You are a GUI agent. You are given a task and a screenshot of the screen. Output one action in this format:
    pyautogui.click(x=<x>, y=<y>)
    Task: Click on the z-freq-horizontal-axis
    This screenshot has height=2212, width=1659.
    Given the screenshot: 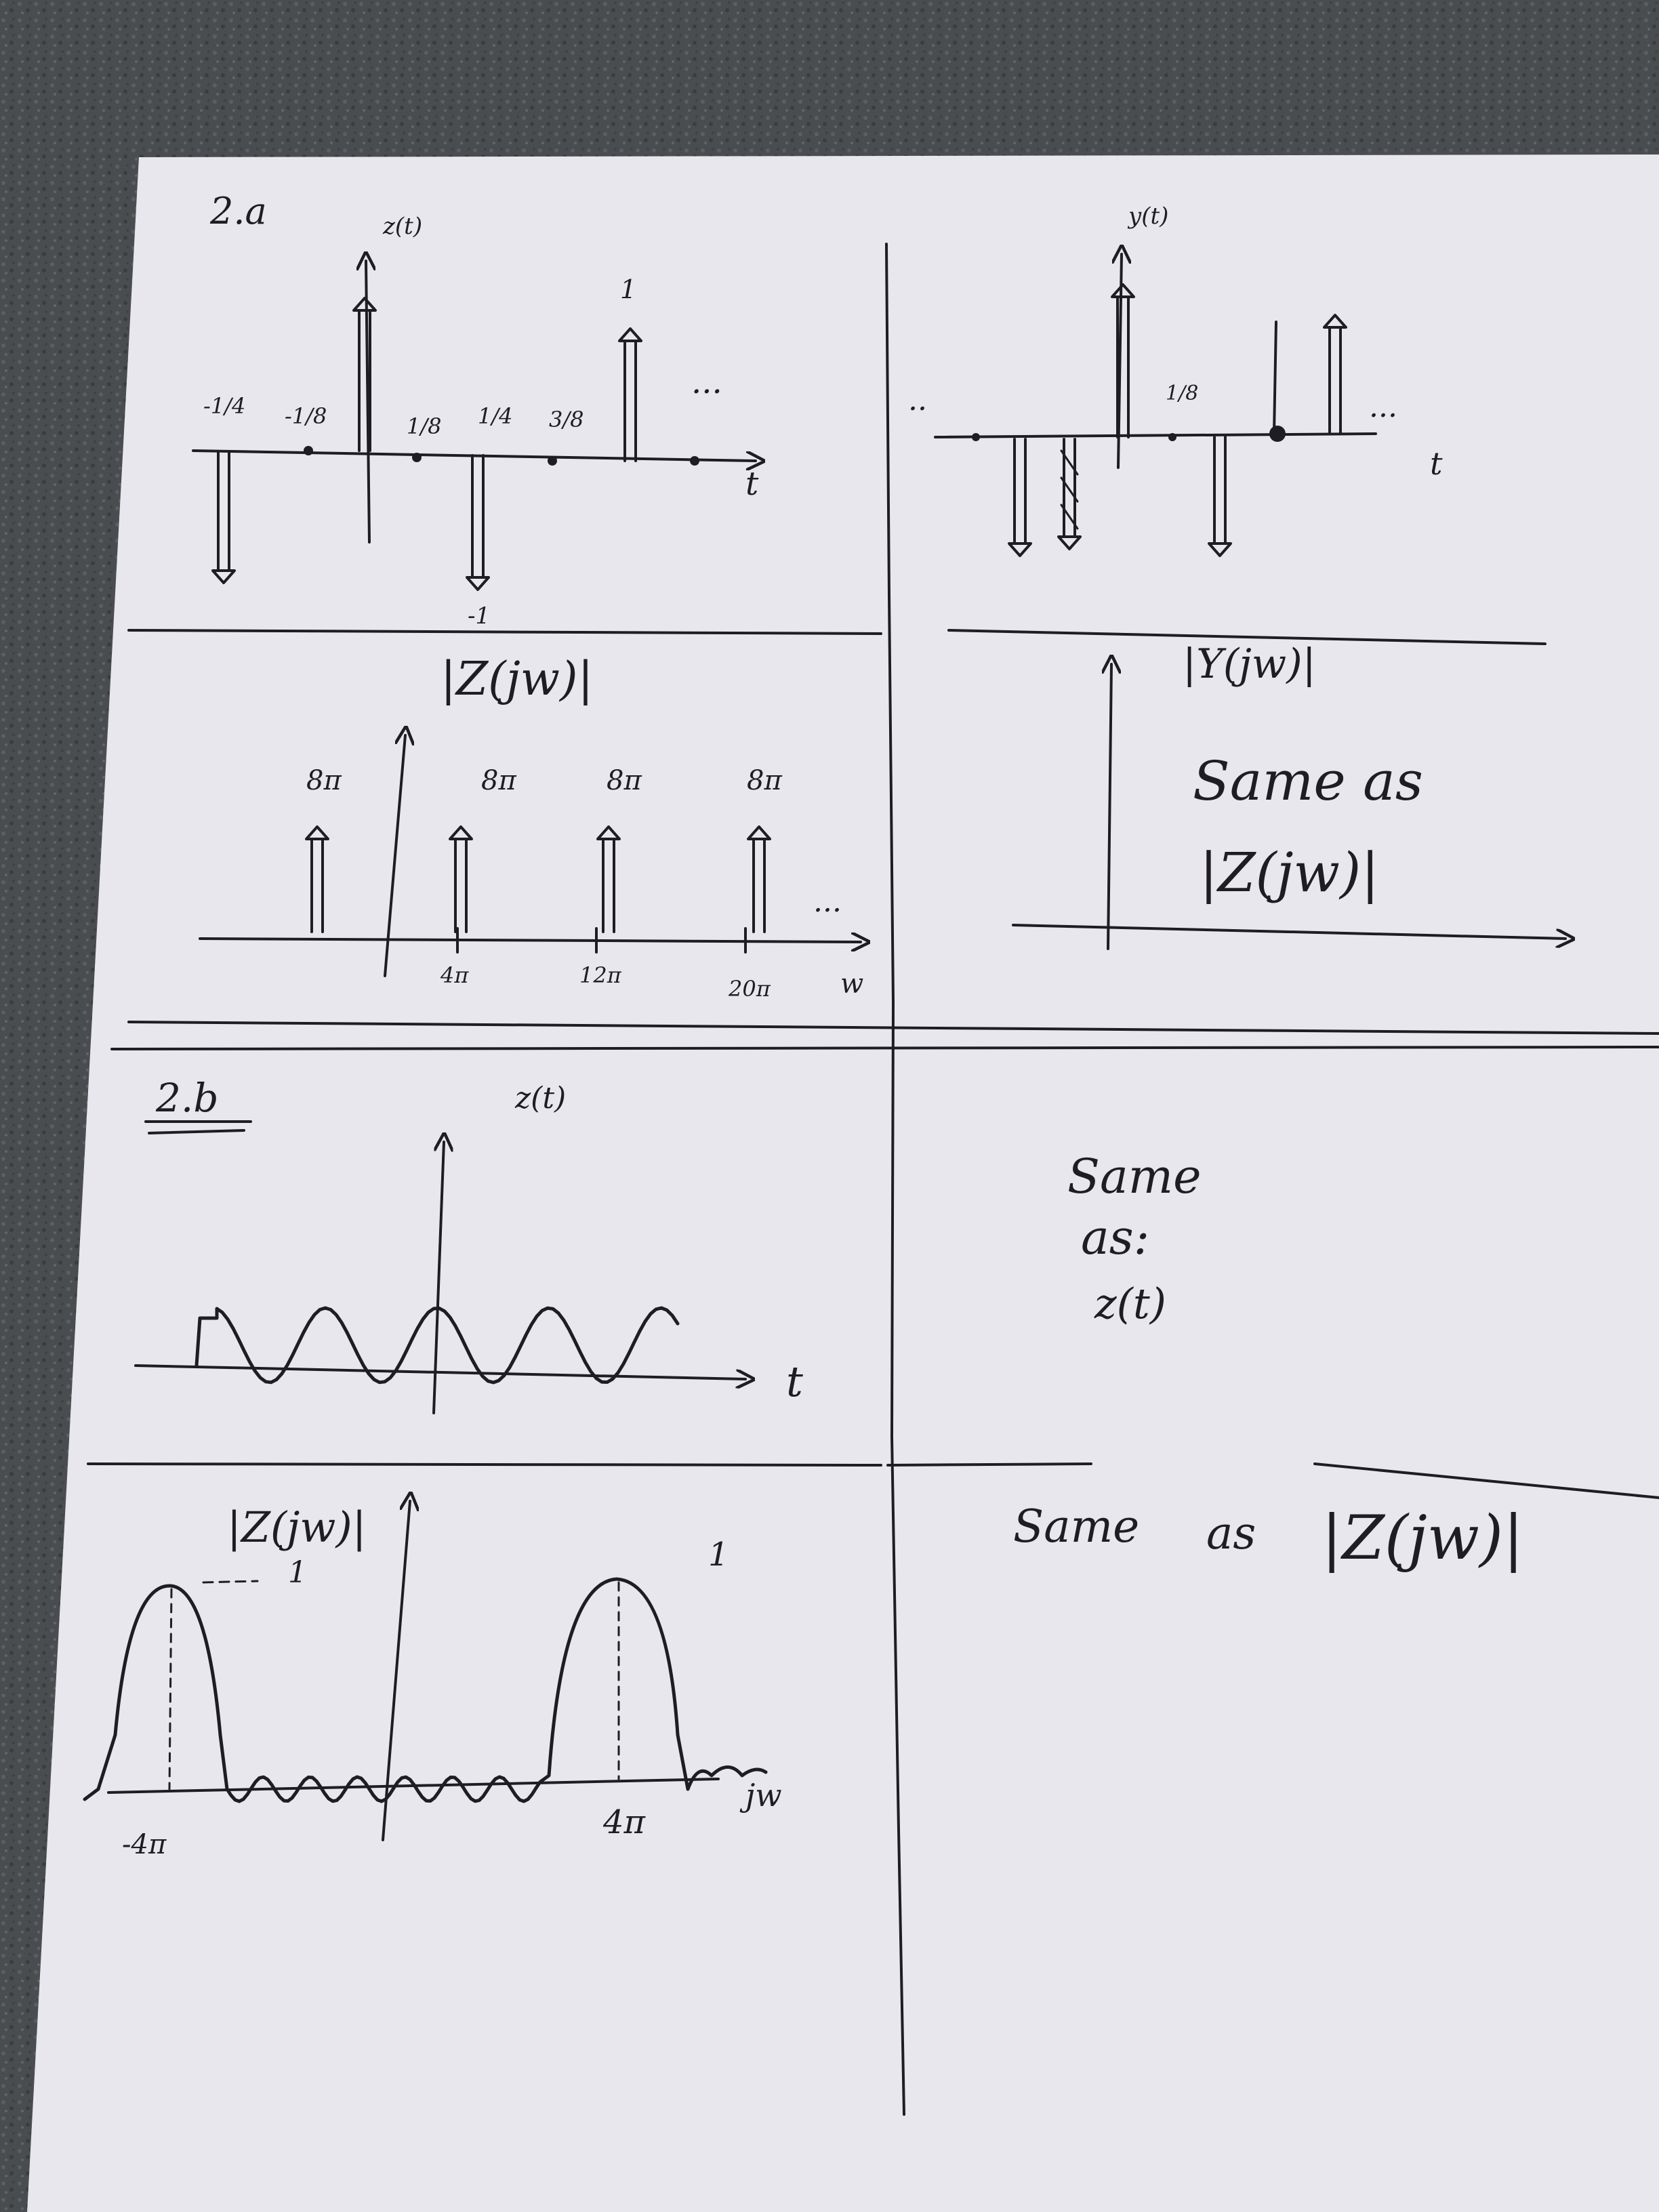 What is the action you would take?
    pyautogui.click(x=530, y=940)
    